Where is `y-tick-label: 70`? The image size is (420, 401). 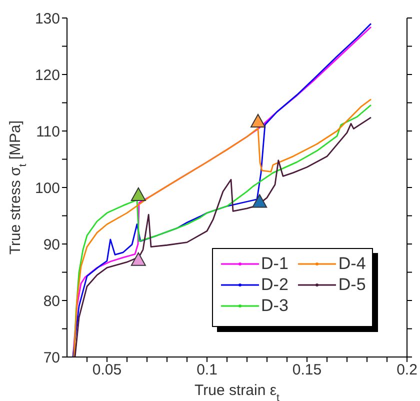 y-tick-label: 70 is located at coordinates (51, 357).